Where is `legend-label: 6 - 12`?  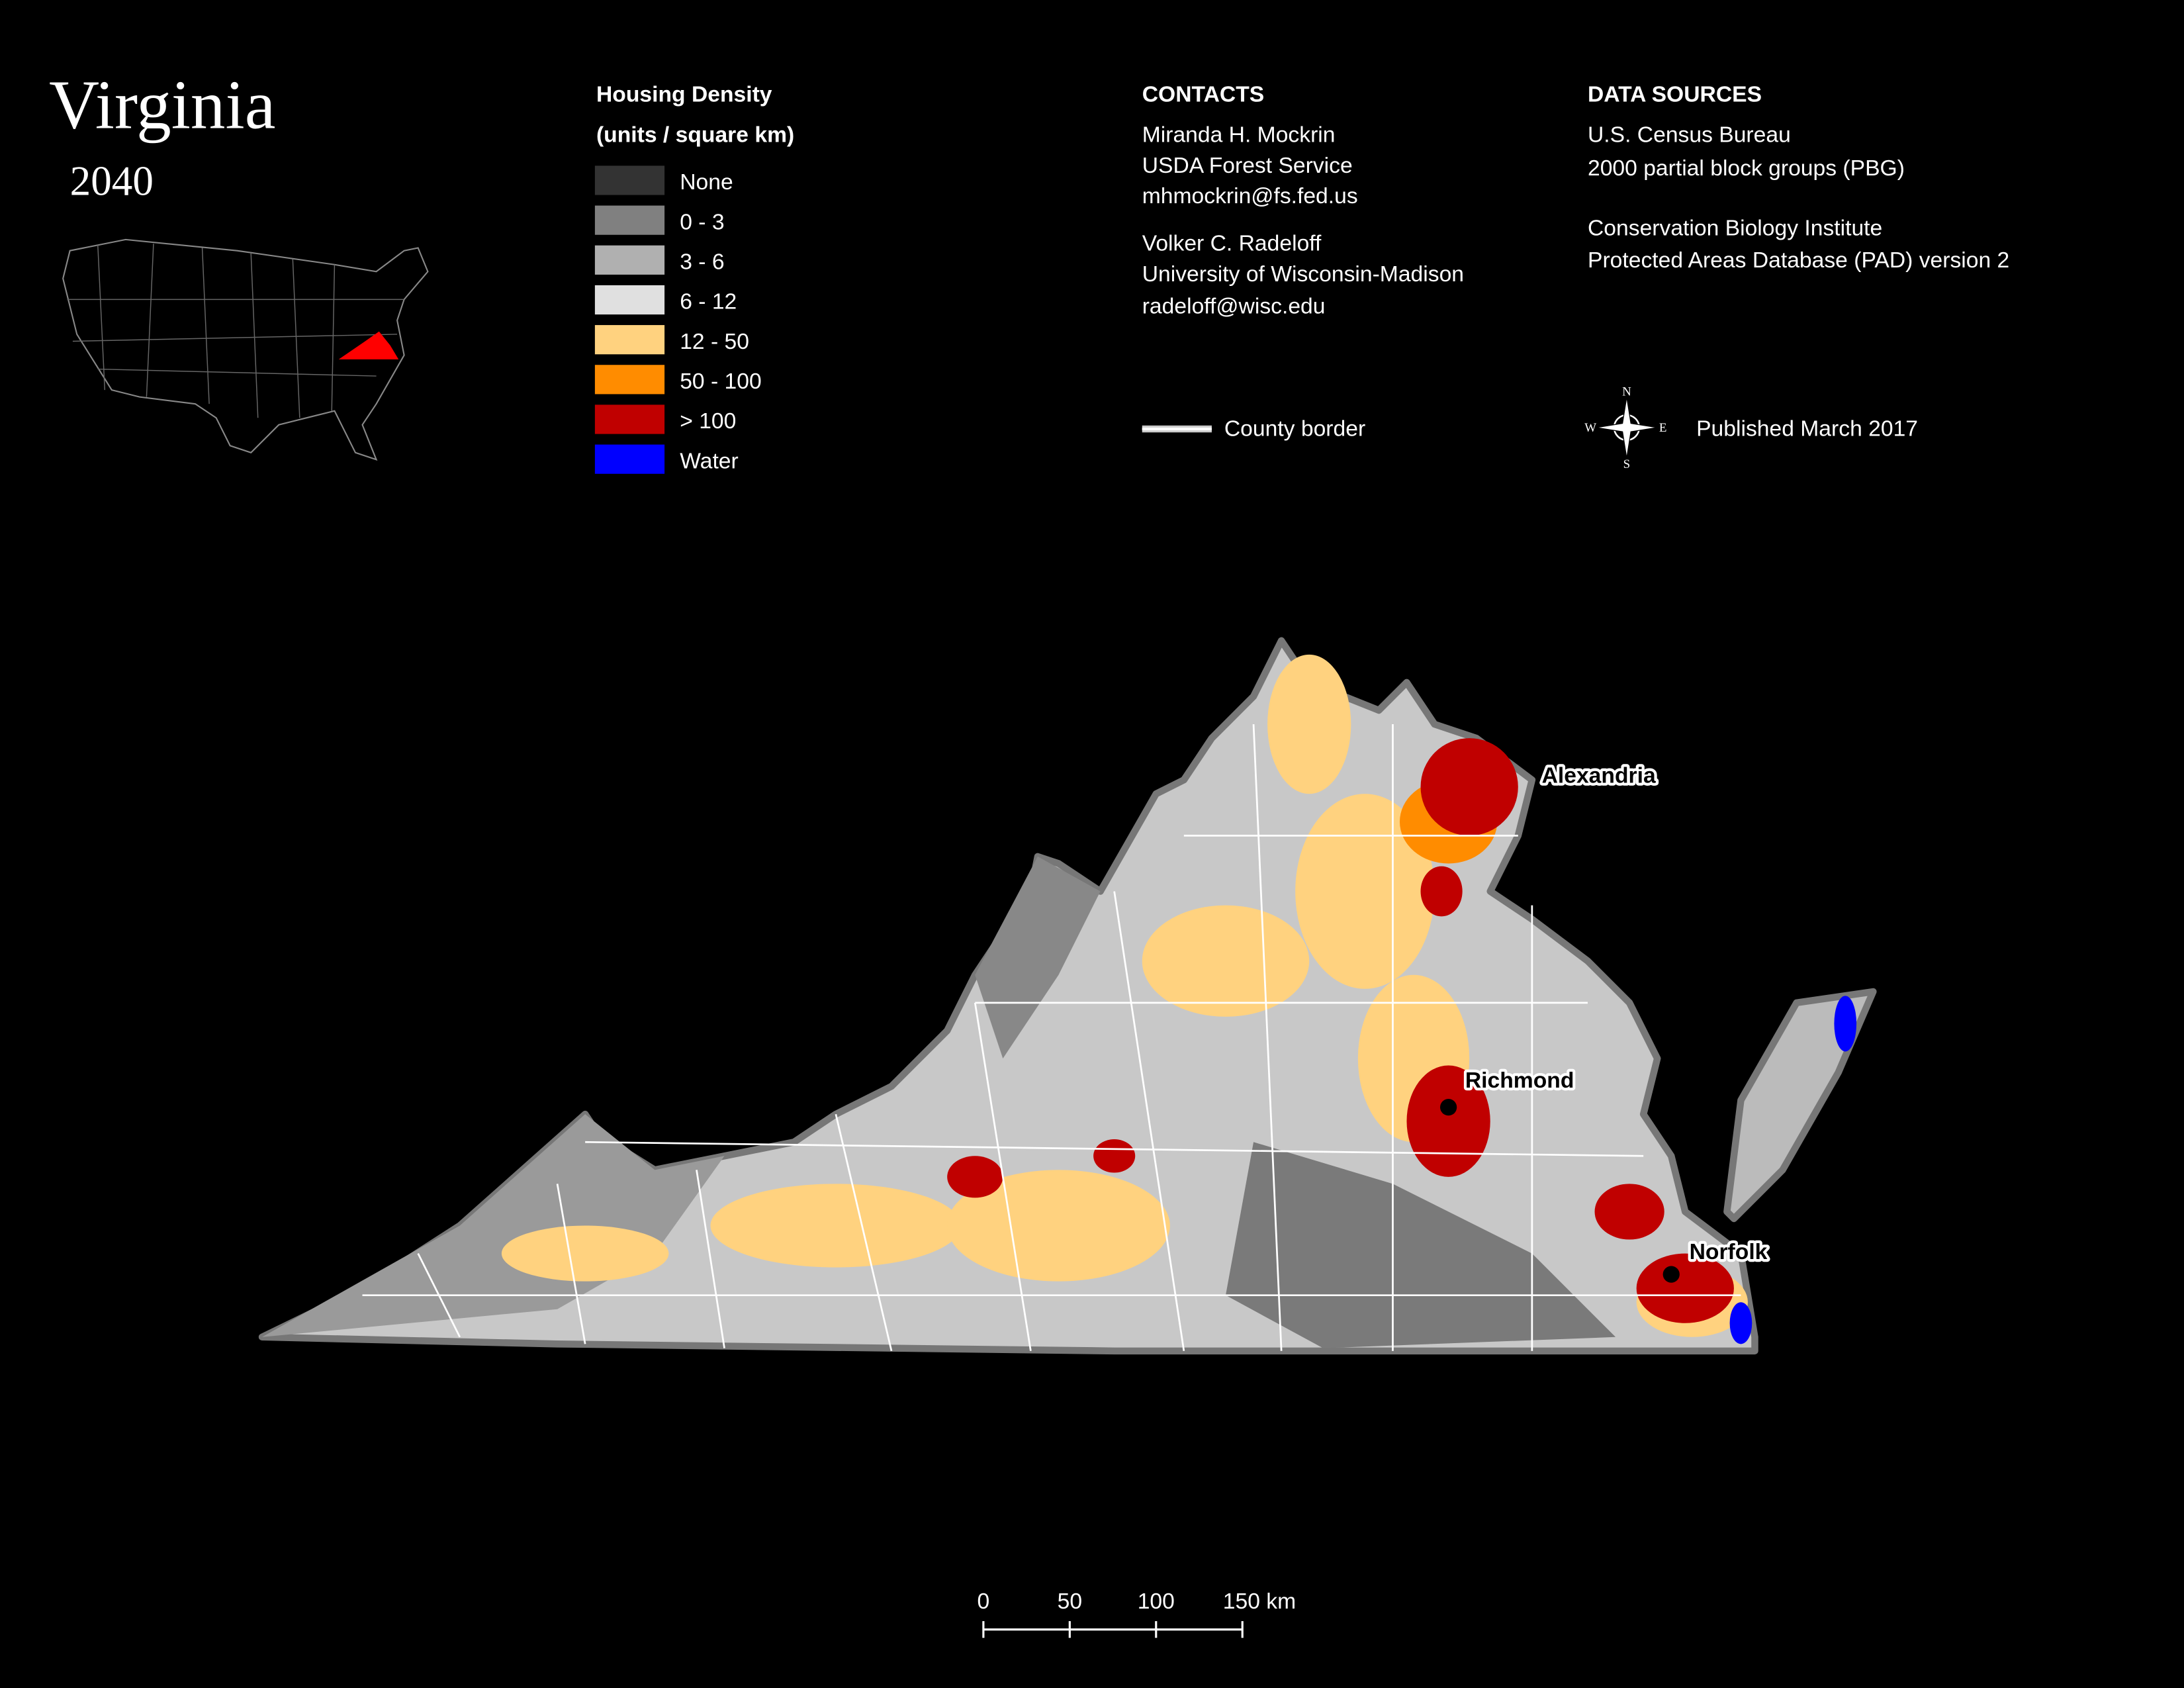 legend-label: 6 - 12 is located at coordinates (708, 302).